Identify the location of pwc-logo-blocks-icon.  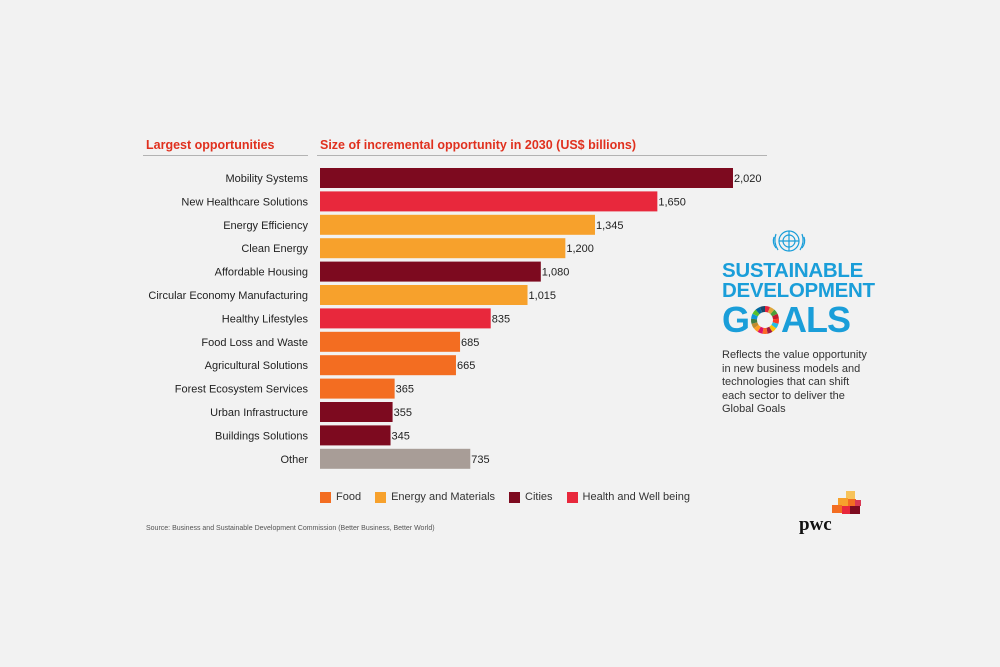
(846, 502).